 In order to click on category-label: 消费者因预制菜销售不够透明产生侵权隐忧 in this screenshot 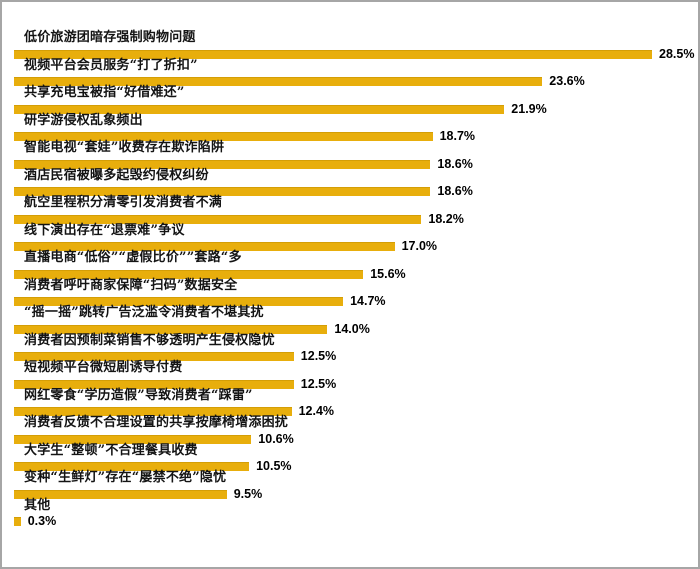, I will do `click(149, 340)`.